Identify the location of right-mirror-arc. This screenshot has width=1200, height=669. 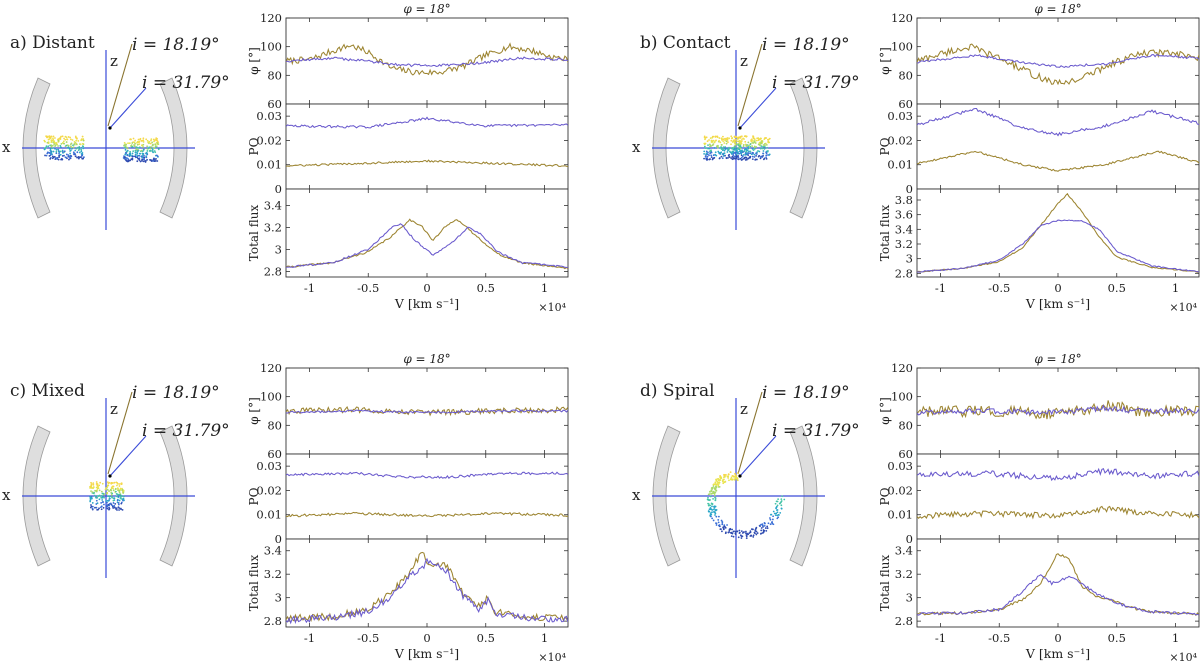
(803, 148).